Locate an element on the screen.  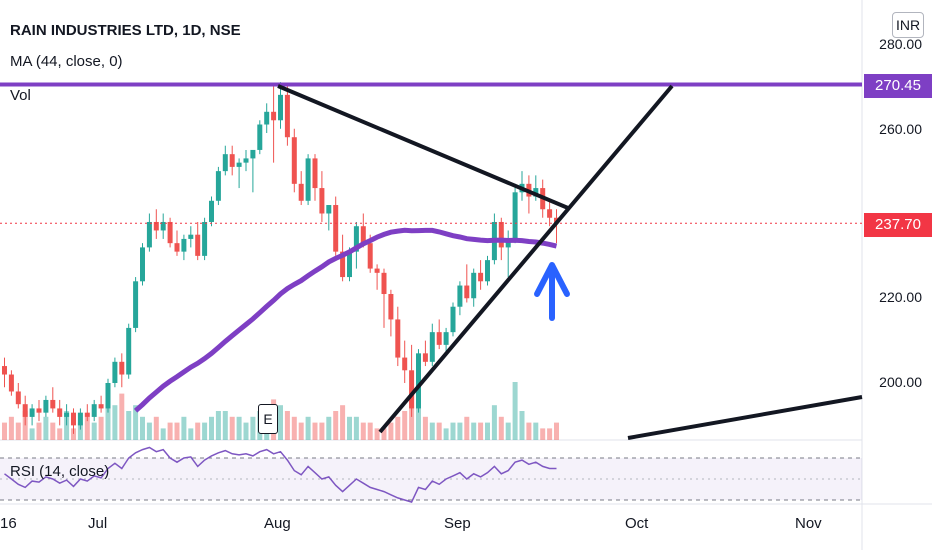
y-tick-label: 200.00 is located at coordinates (900, 382).